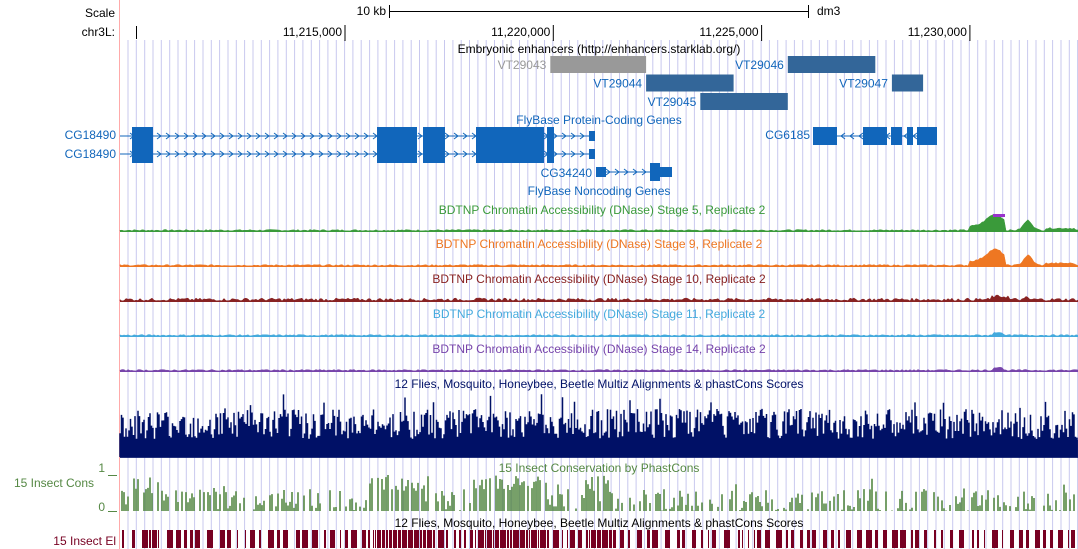 This screenshot has height=549, width=1078. Describe the element at coordinates (598, 493) in the screenshot. I see `insect-cons-bars` at that location.